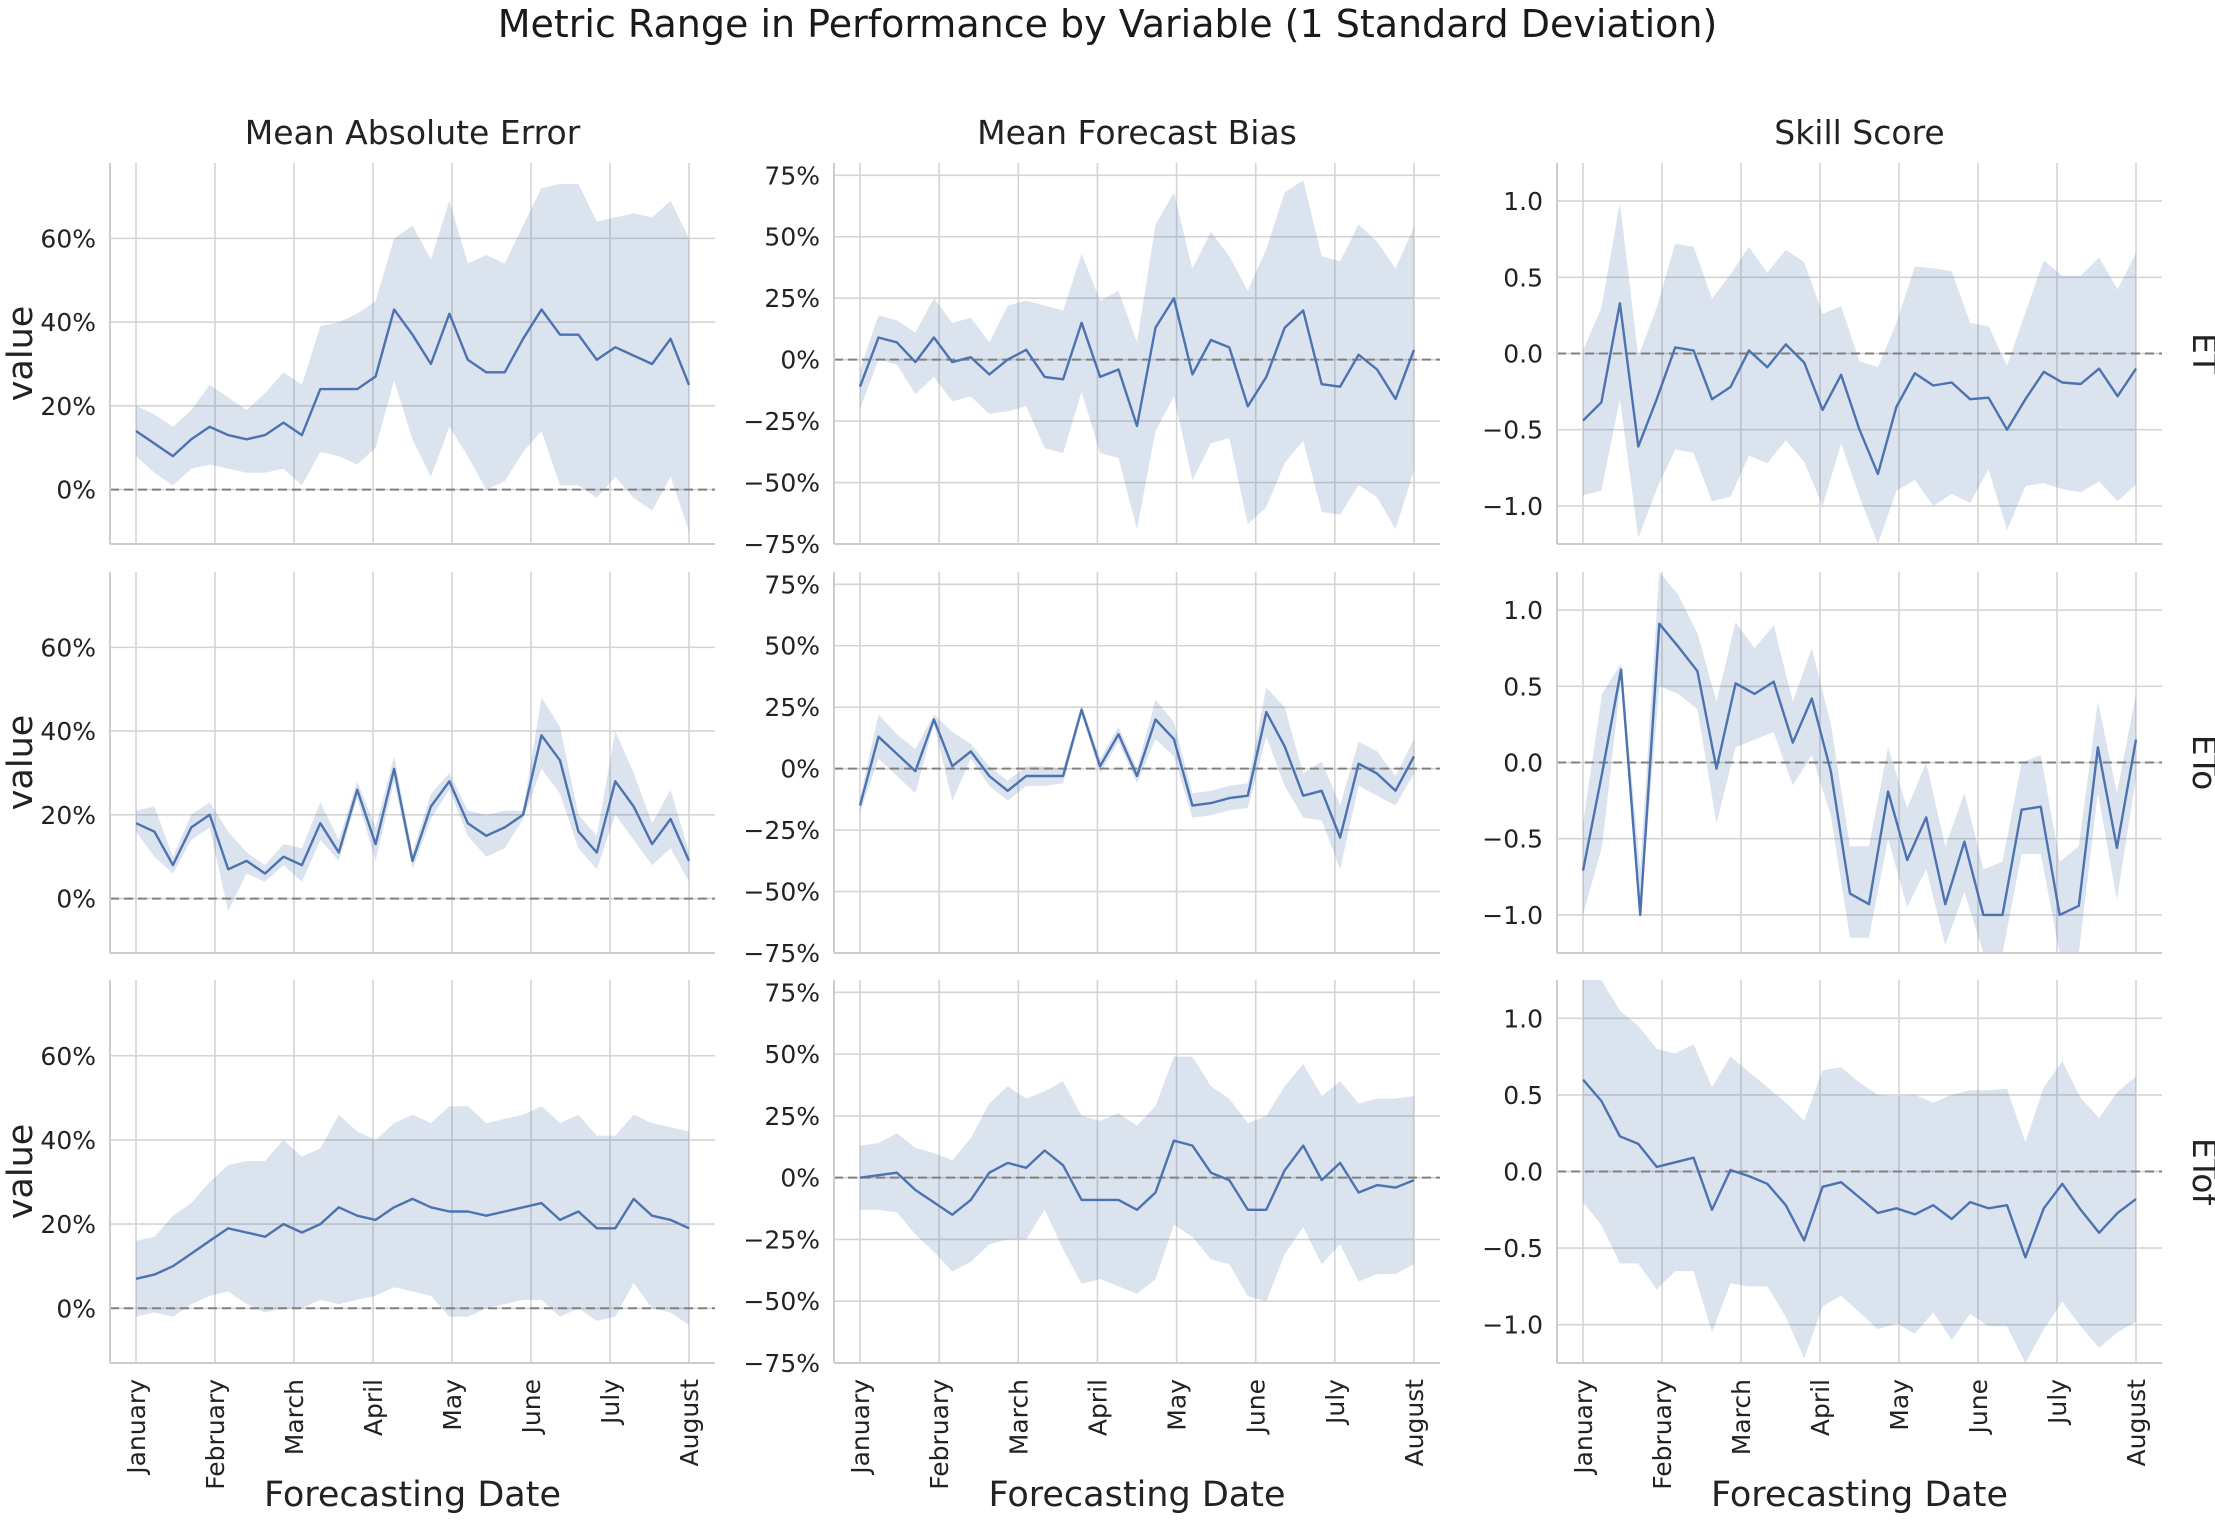 Image resolution: width=2215 pixels, height=1527 pixels. What do you see at coordinates (68, 406) in the screenshot?
I see `y-tick-label-et-mean-absolute-error: 20%` at bounding box center [68, 406].